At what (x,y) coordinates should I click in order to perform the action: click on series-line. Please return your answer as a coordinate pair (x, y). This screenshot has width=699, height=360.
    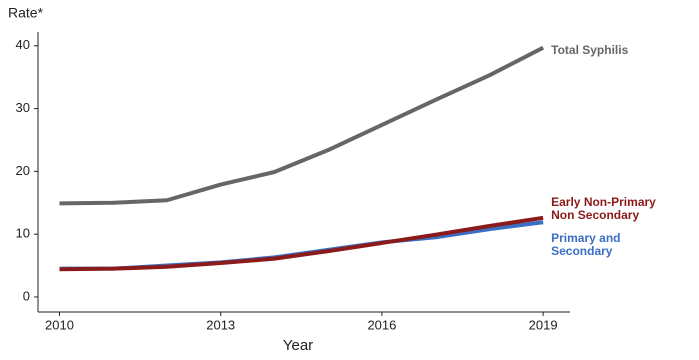
    Looking at the image, I should click on (301, 243).